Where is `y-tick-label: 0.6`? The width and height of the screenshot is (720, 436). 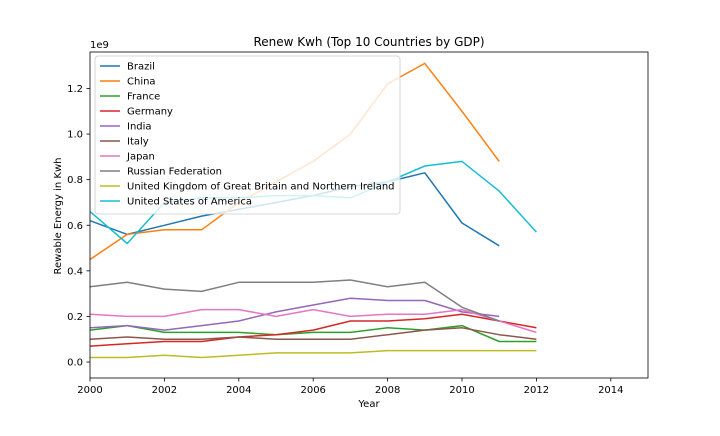
y-tick-label: 0.6 is located at coordinates (75, 226).